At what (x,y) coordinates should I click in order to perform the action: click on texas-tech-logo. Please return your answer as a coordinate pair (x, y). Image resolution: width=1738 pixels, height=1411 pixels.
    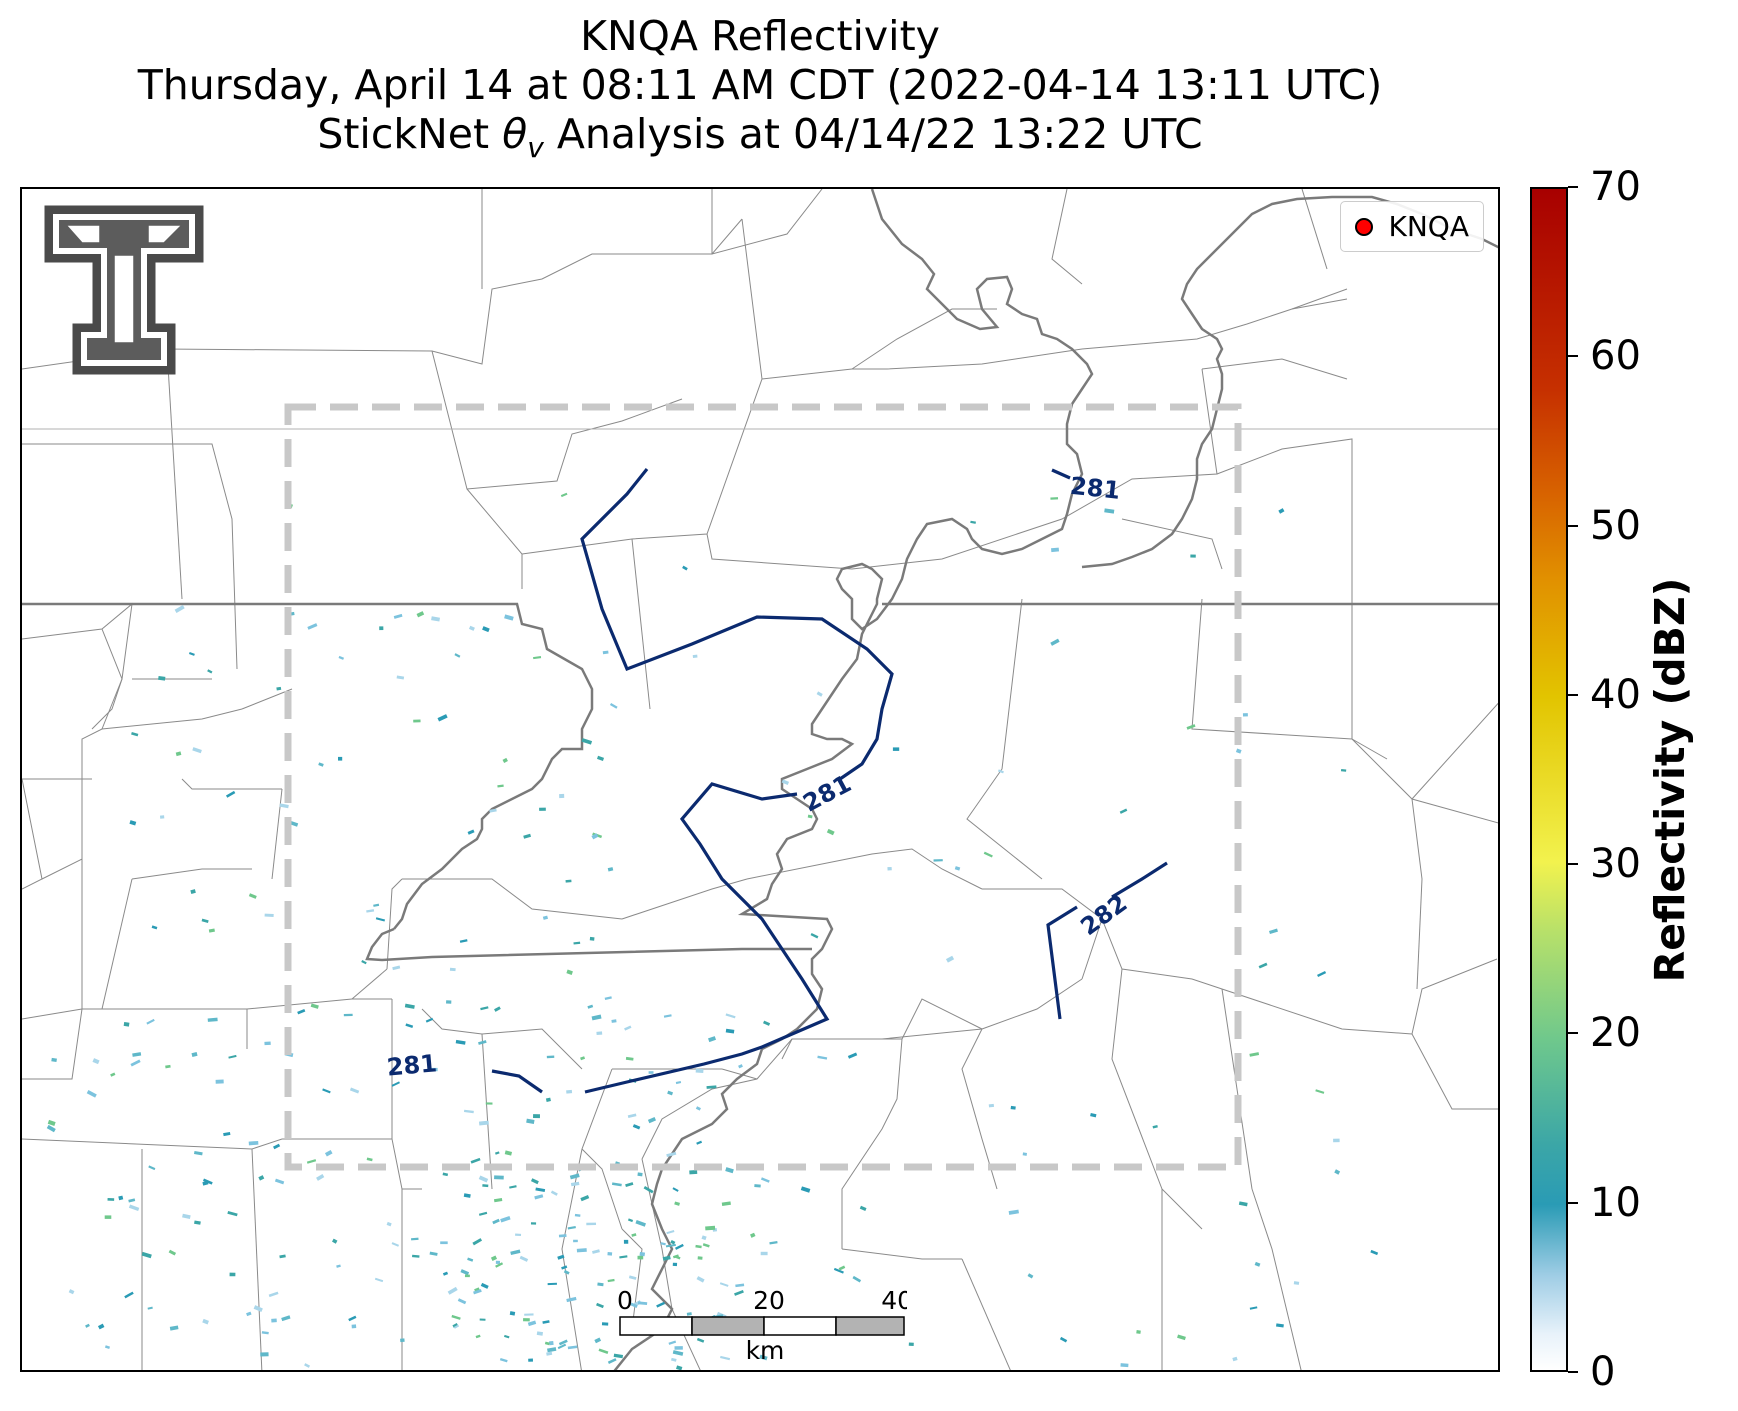
    Looking at the image, I should click on (124, 290).